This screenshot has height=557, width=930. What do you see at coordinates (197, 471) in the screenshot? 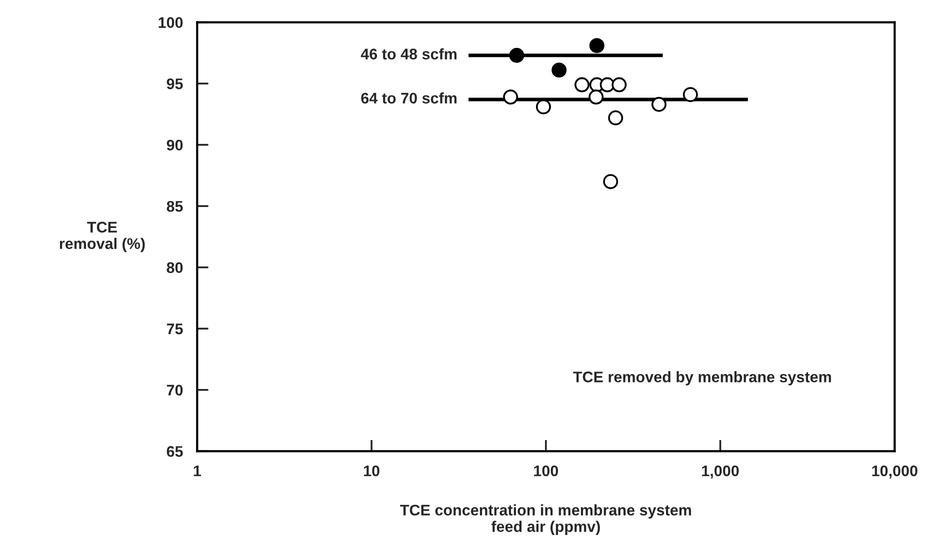
I see `x-tick-label: 1` at bounding box center [197, 471].